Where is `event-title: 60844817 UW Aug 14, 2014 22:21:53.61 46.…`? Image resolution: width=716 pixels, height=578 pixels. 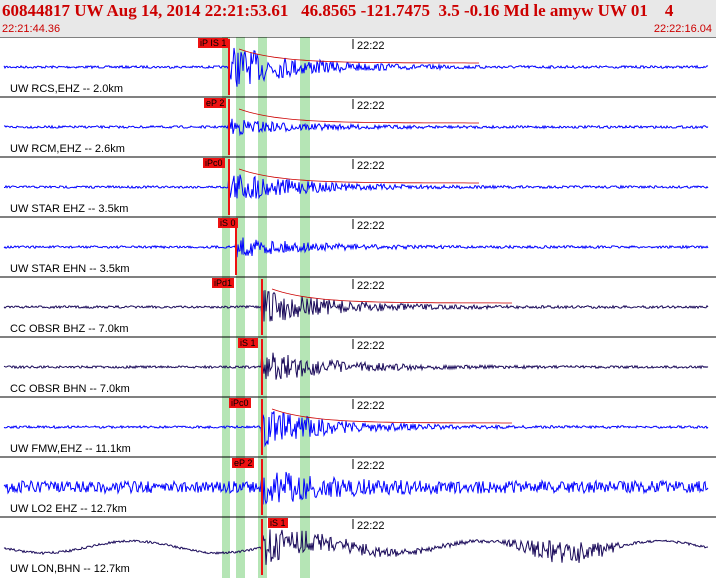
event-title: 60844817 UW Aug 14, 2014 22:21:53.61 46.… is located at coordinates (338, 10).